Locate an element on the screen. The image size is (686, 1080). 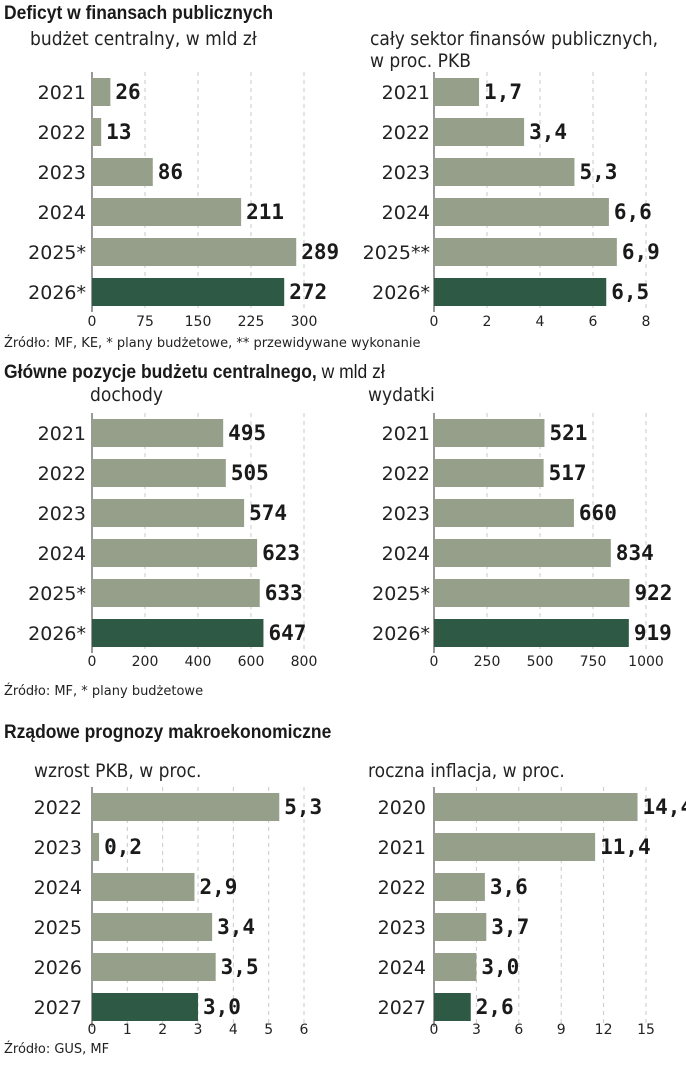
subtitle-central-deficit: budżet centralny, w mld zł is located at coordinates (143, 39).